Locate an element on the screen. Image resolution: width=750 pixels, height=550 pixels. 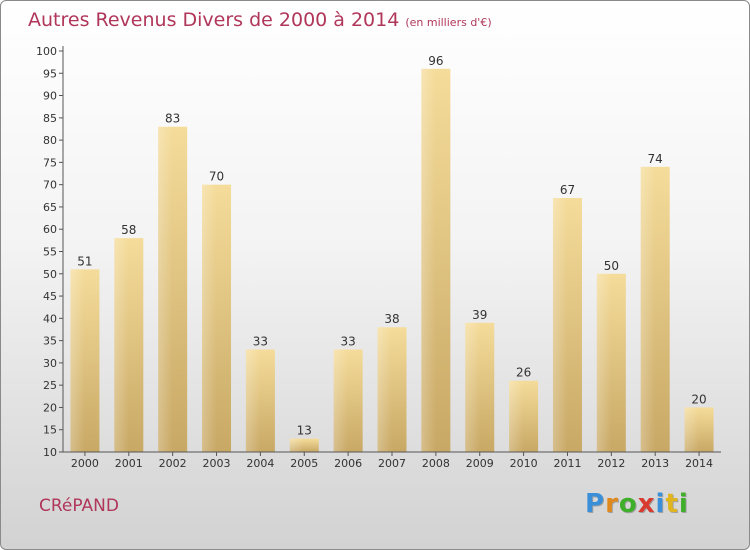
x-tick-label: 2001 is located at coordinates (129, 463).